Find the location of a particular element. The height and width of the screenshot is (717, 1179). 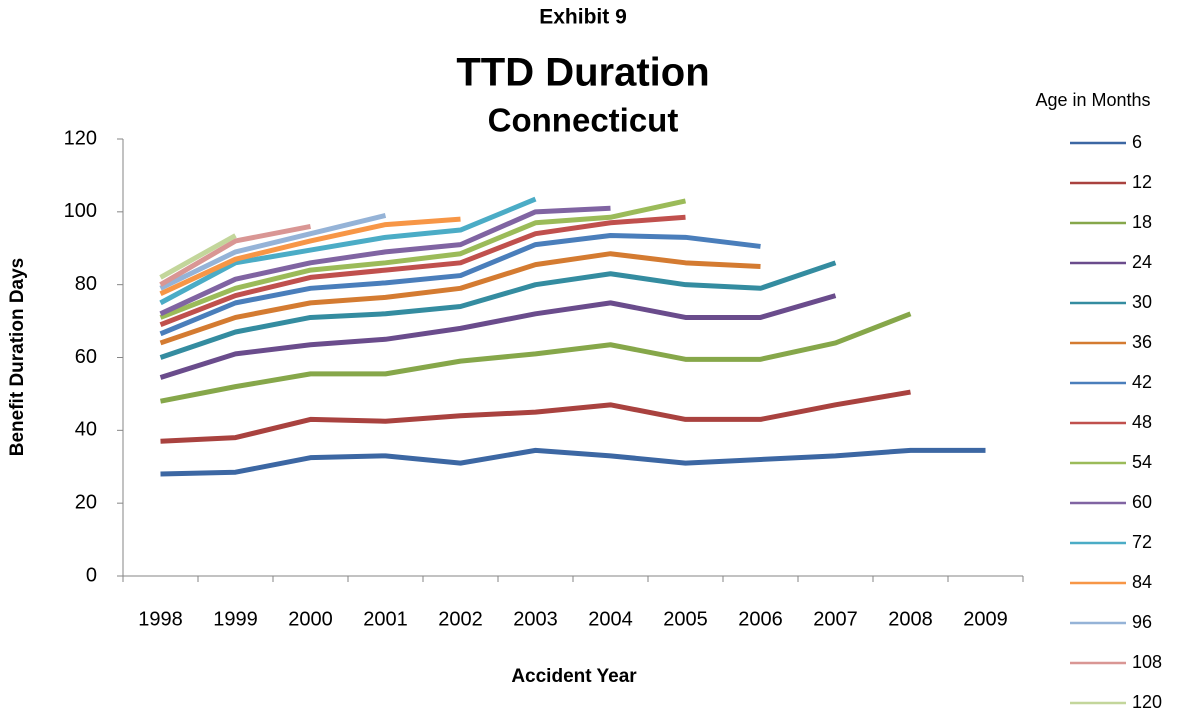

legend-label: 84 is located at coordinates (1142, 582).